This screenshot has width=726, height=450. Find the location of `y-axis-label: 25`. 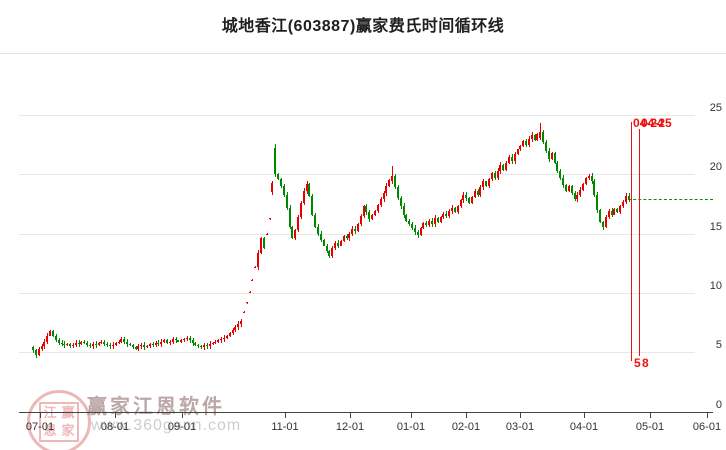

y-axis-label: 25 is located at coordinates (715, 108).